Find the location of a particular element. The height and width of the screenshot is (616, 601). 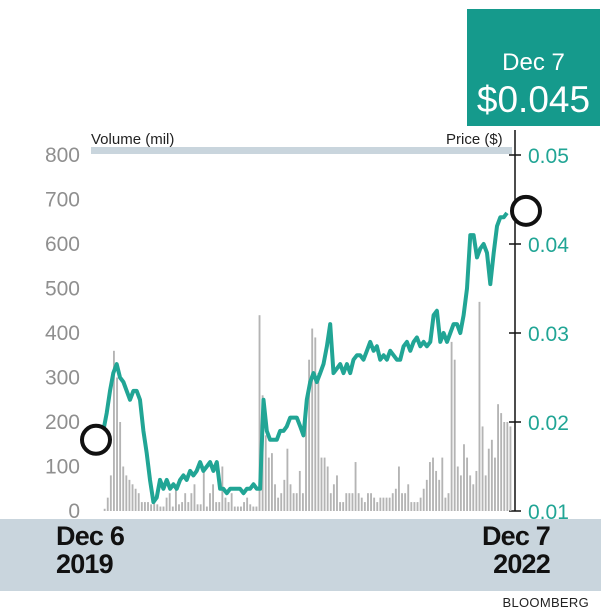

x-start-label: Dec 6 2019 is located at coordinates (90, 550).